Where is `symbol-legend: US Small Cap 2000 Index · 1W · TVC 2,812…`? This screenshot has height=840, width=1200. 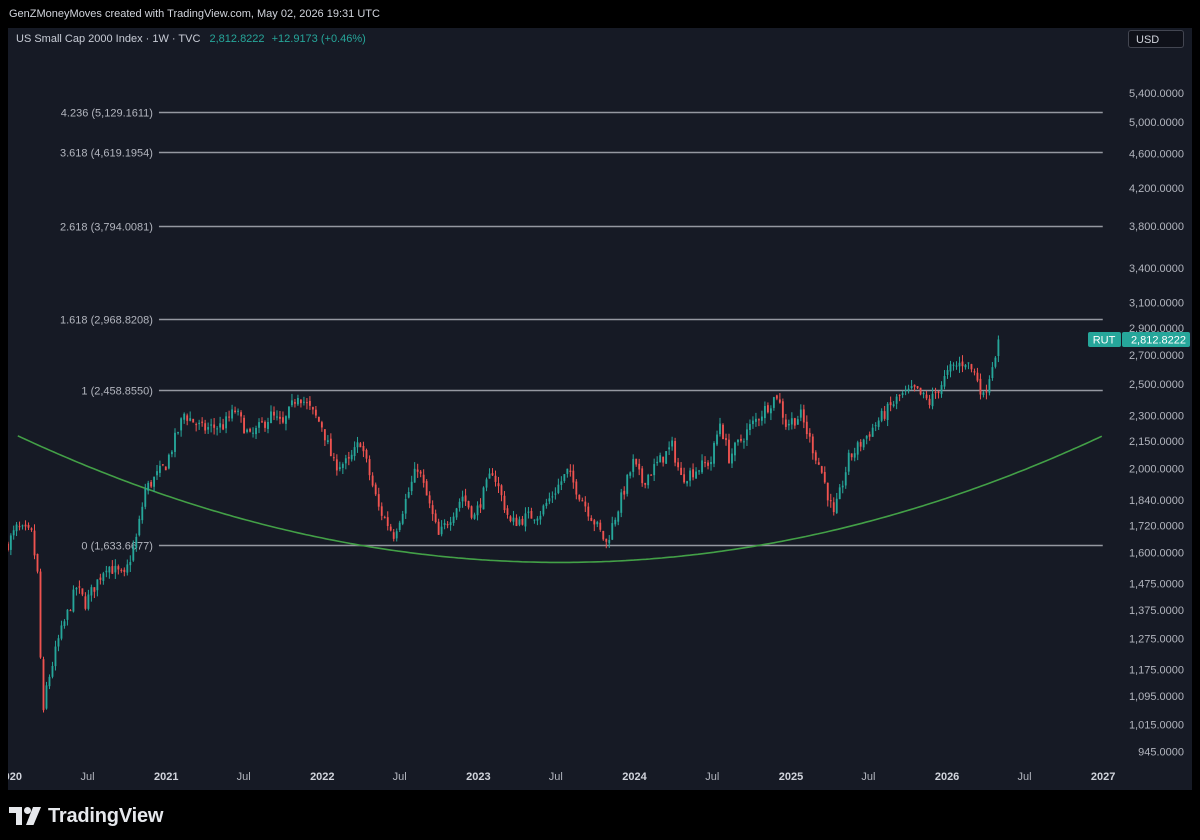
symbol-legend: US Small Cap 2000 Index · 1W · TVC 2,812… is located at coordinates (191, 39).